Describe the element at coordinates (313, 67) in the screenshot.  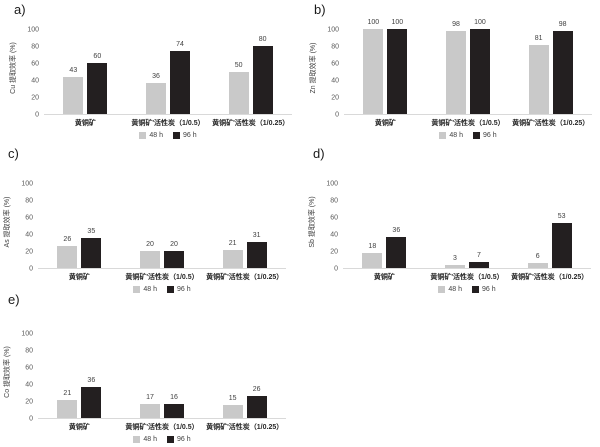
I see `y-axis-title-column: Zn 提取效率 (%)` at that location.